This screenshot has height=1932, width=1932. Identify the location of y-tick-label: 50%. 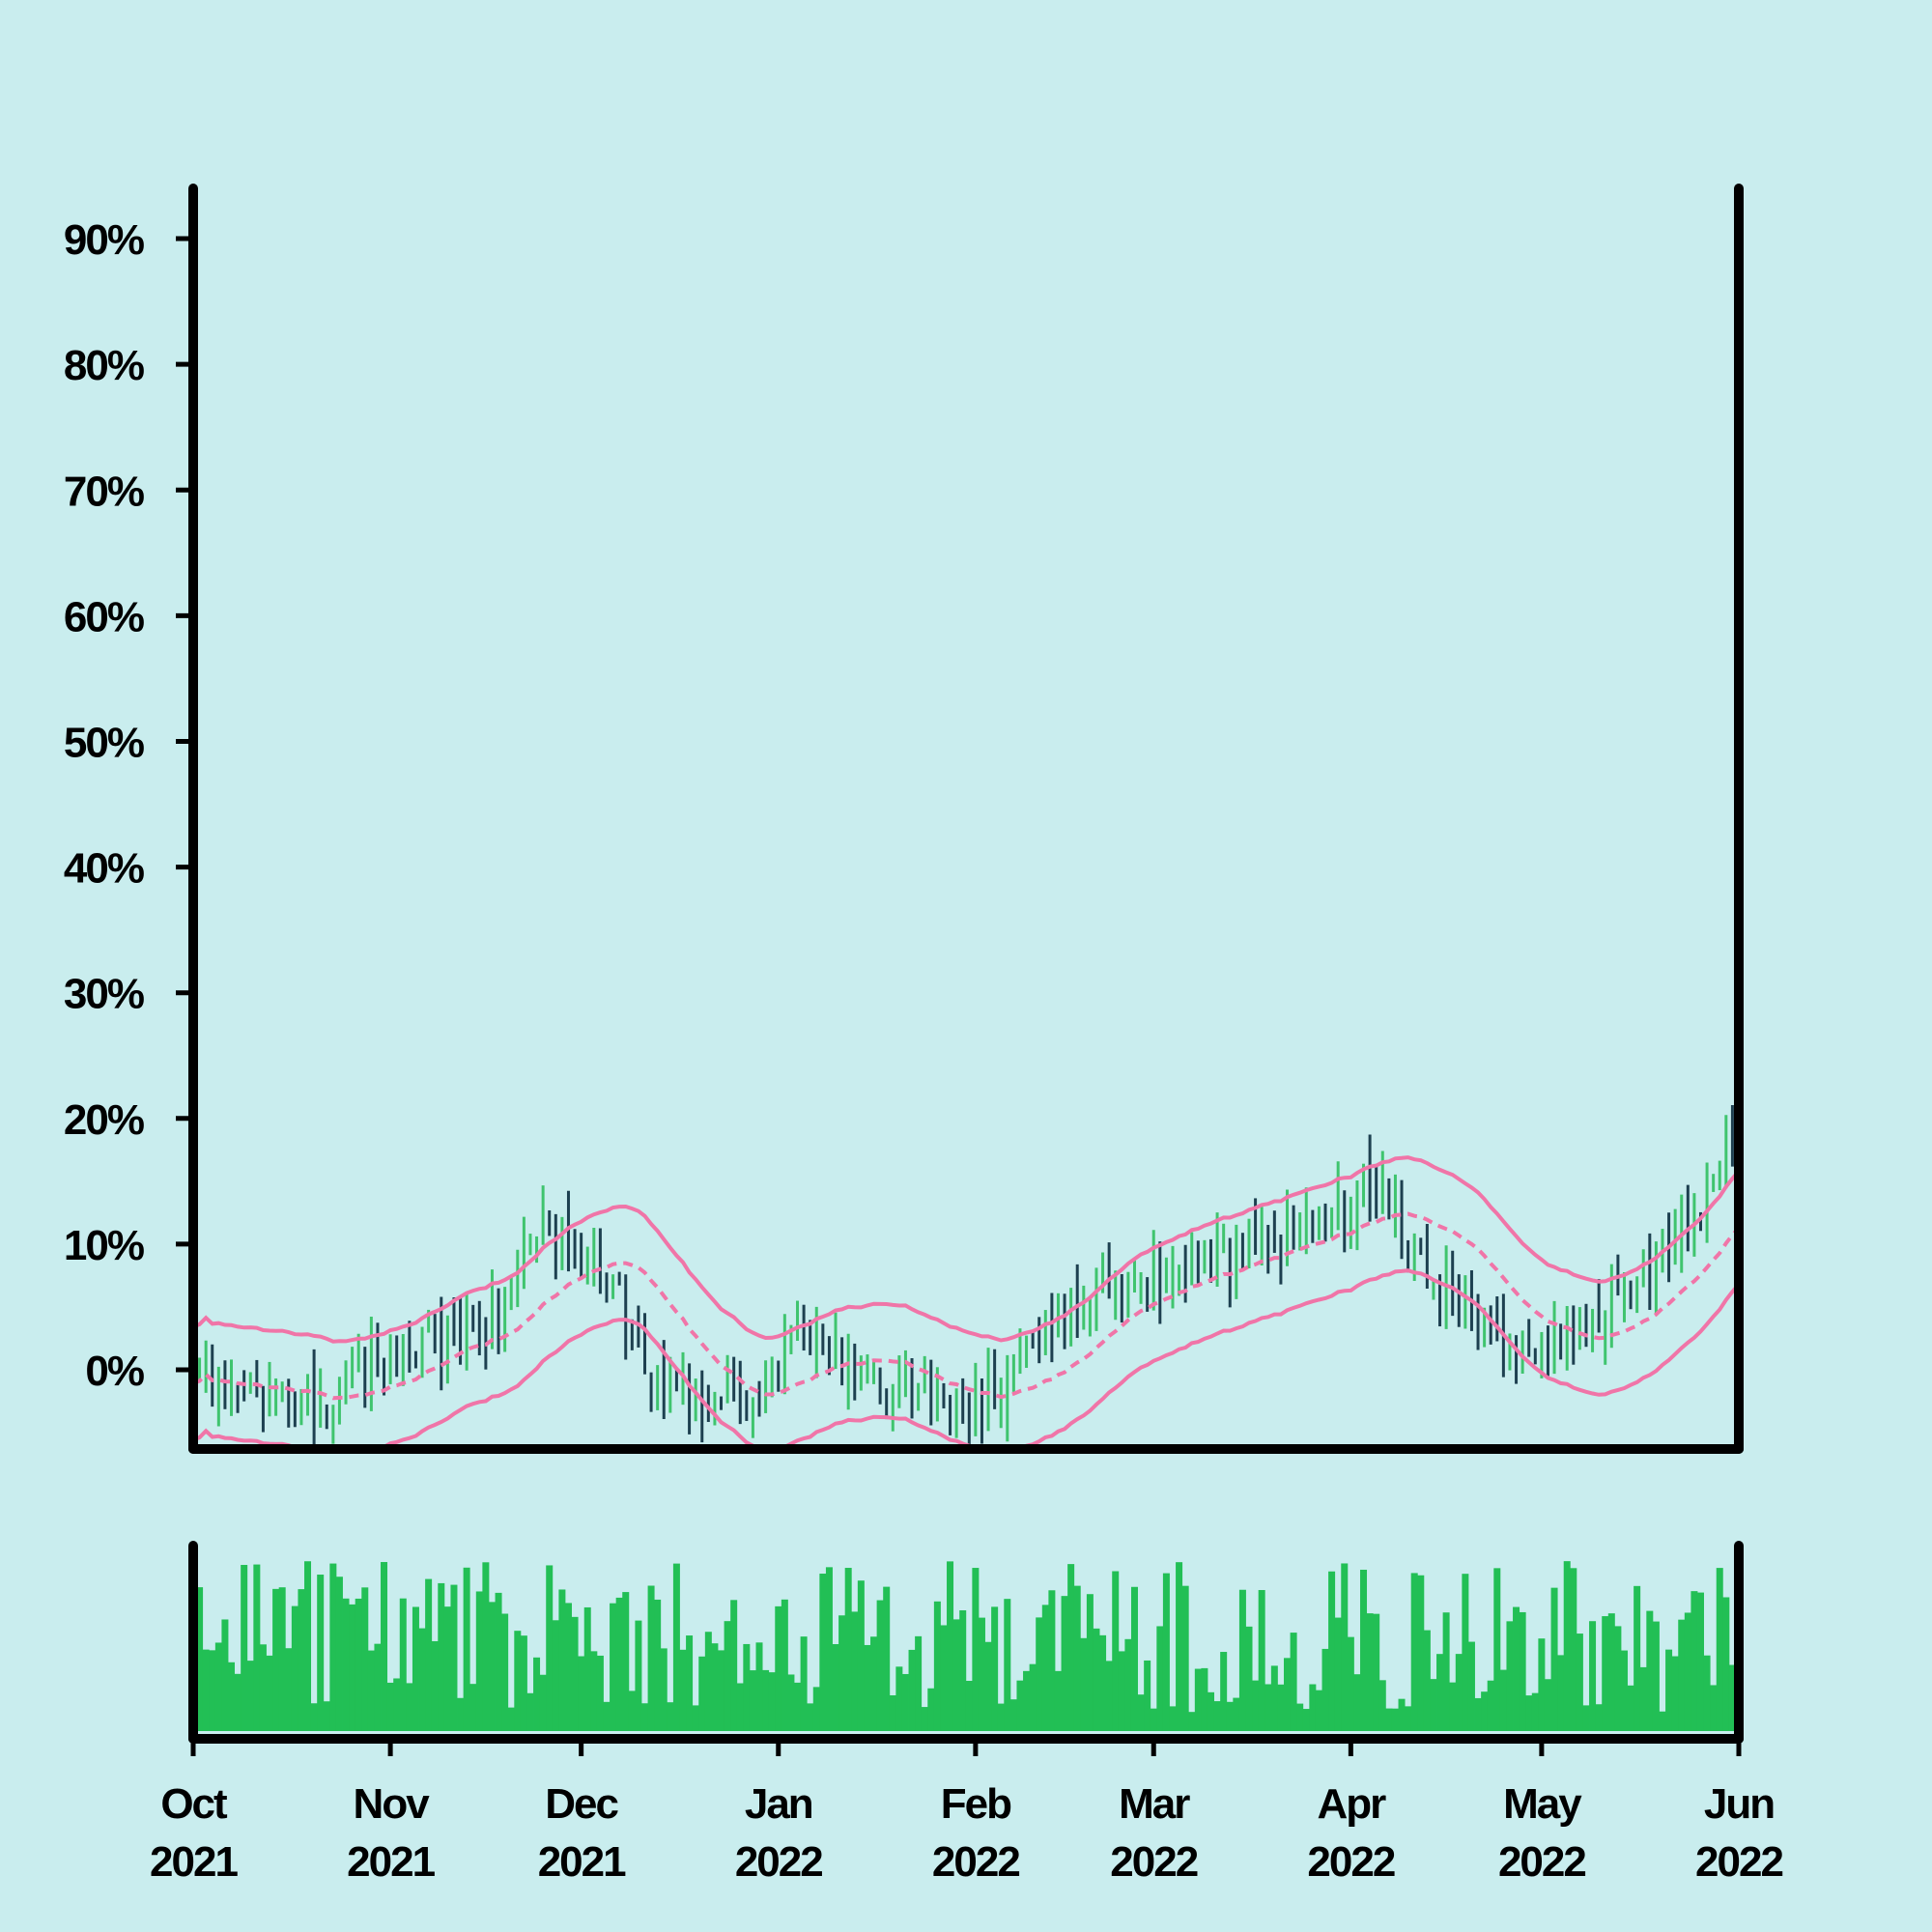
(104, 742).